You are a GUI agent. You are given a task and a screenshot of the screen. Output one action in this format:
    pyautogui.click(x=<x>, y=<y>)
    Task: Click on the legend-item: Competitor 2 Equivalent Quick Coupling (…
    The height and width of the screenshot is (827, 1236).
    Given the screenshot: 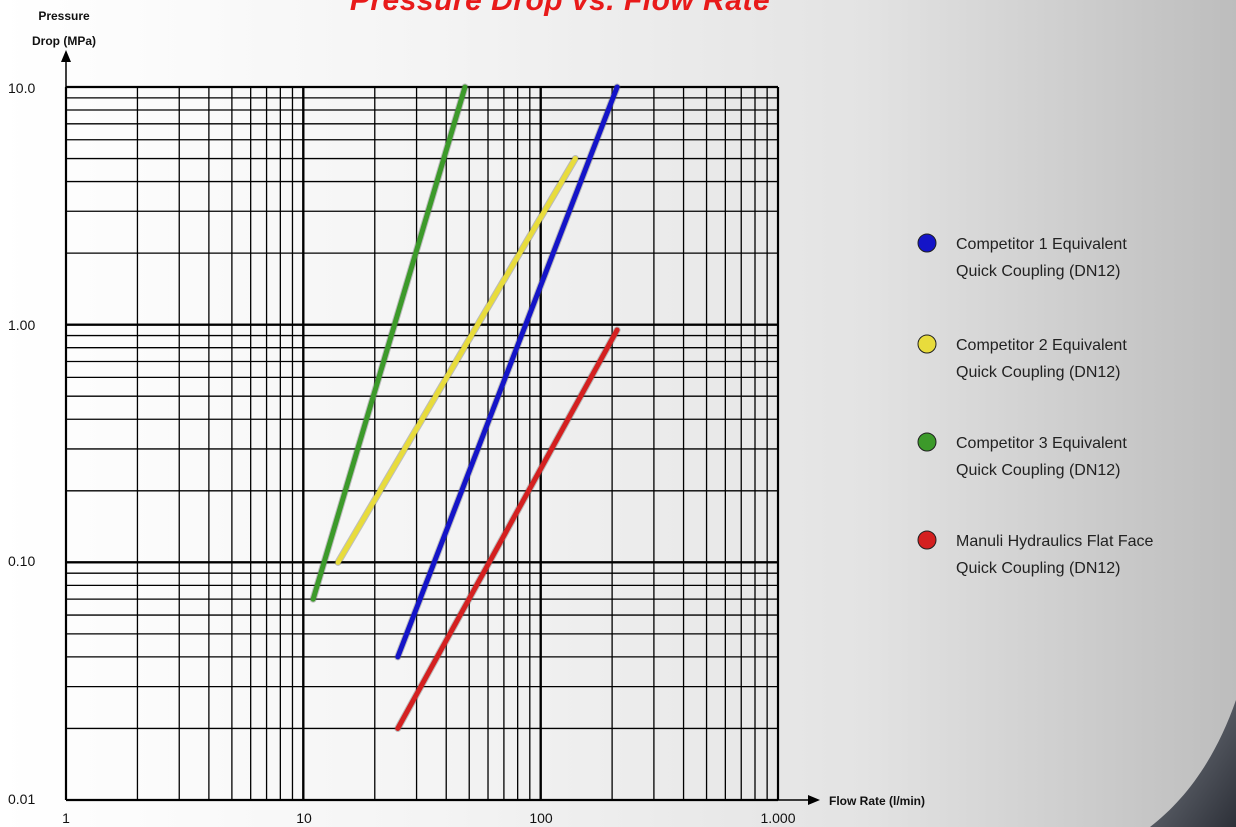 What is the action you would take?
    pyautogui.click(x=1022, y=357)
    